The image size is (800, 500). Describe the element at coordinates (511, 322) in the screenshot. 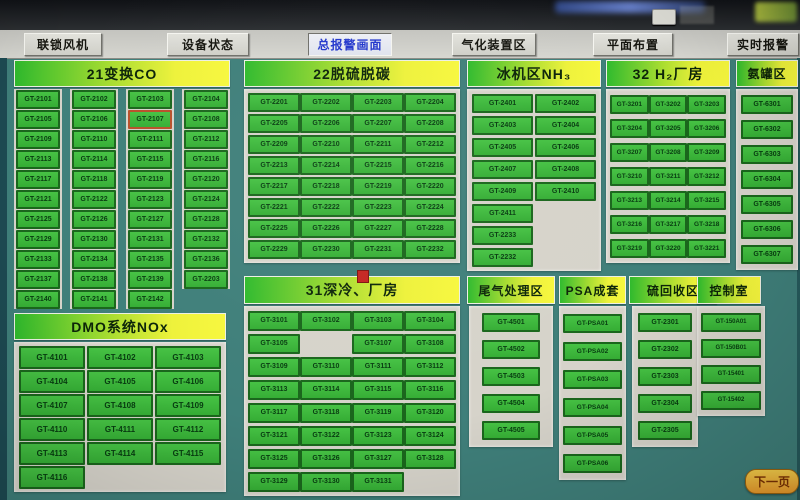

I see `gt-tag-button: GT-4501` at that location.